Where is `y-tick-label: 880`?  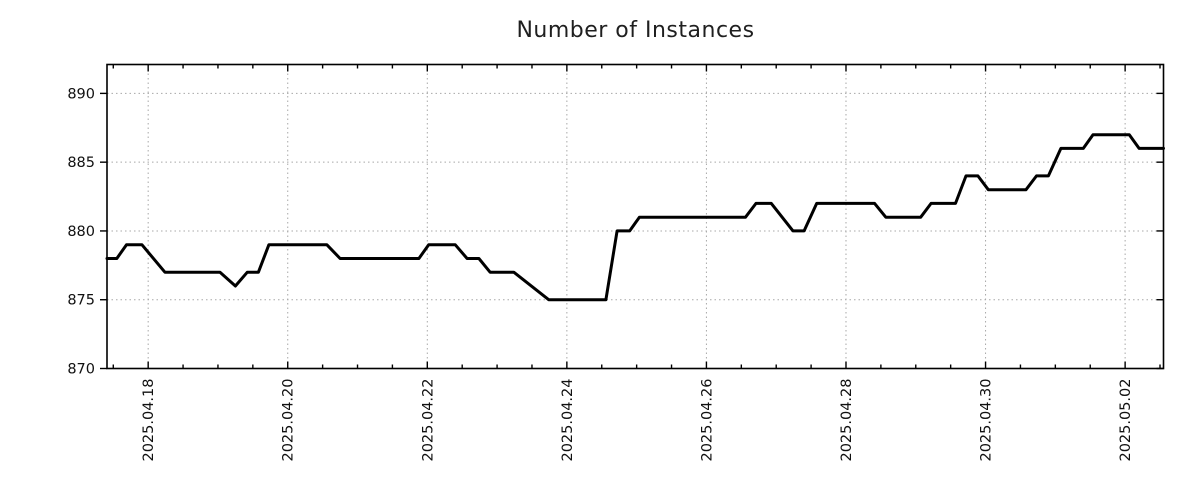 y-tick-label: 880 is located at coordinates (81, 232).